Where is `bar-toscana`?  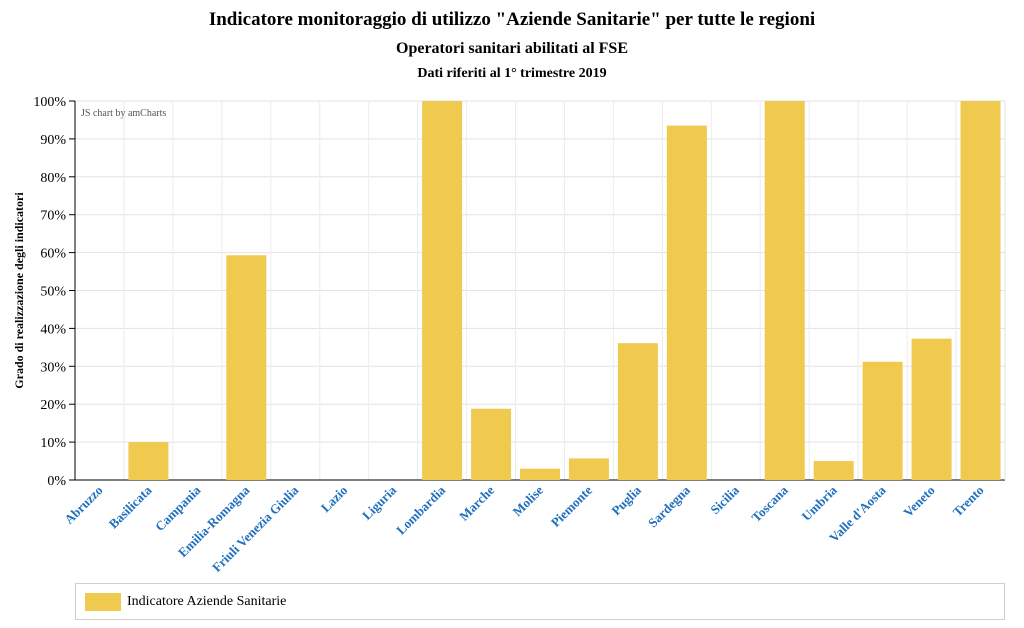
bar-toscana is located at coordinates (784, 290).